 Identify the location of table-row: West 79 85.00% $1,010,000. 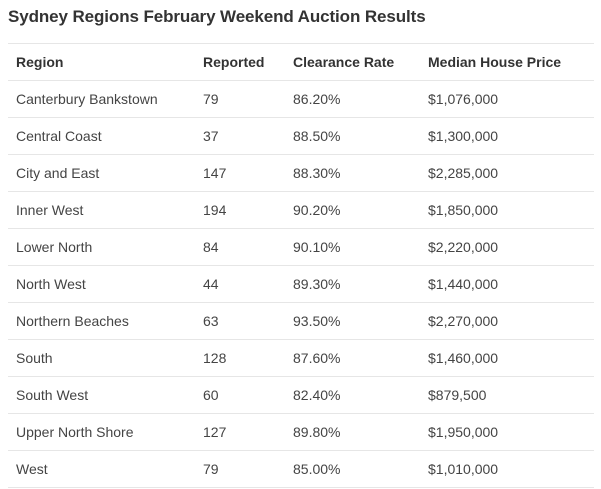
(301, 469).